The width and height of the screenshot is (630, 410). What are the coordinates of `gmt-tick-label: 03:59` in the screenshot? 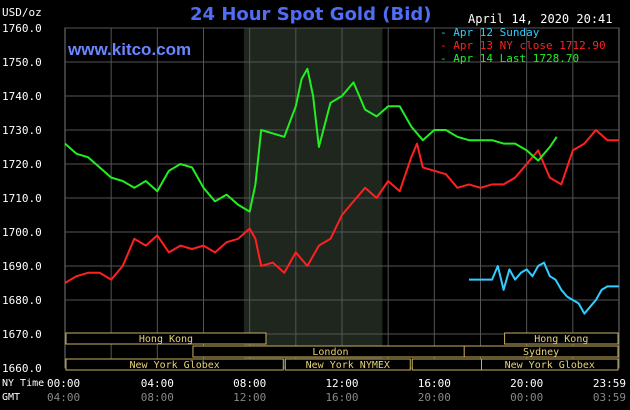 It's located at (609, 397).